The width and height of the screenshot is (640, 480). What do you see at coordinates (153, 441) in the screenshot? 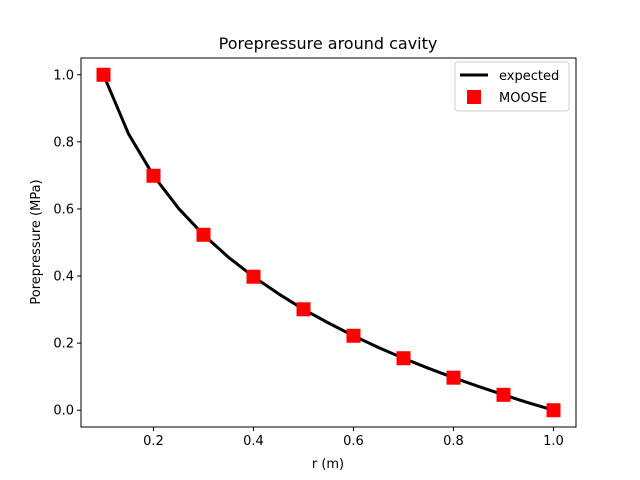
I see `x-tick-label: 0.2` at bounding box center [153, 441].